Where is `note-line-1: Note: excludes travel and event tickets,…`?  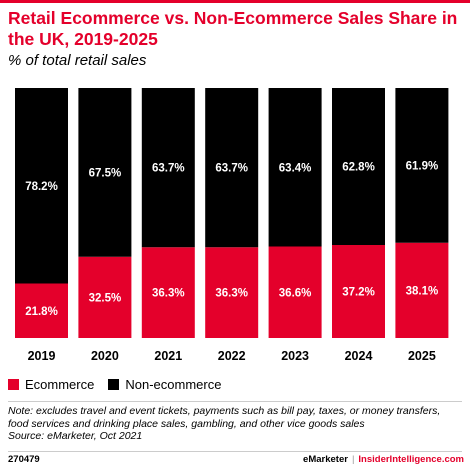
note-line-1: Note: excludes travel and event tickets,… is located at coordinates (224, 411).